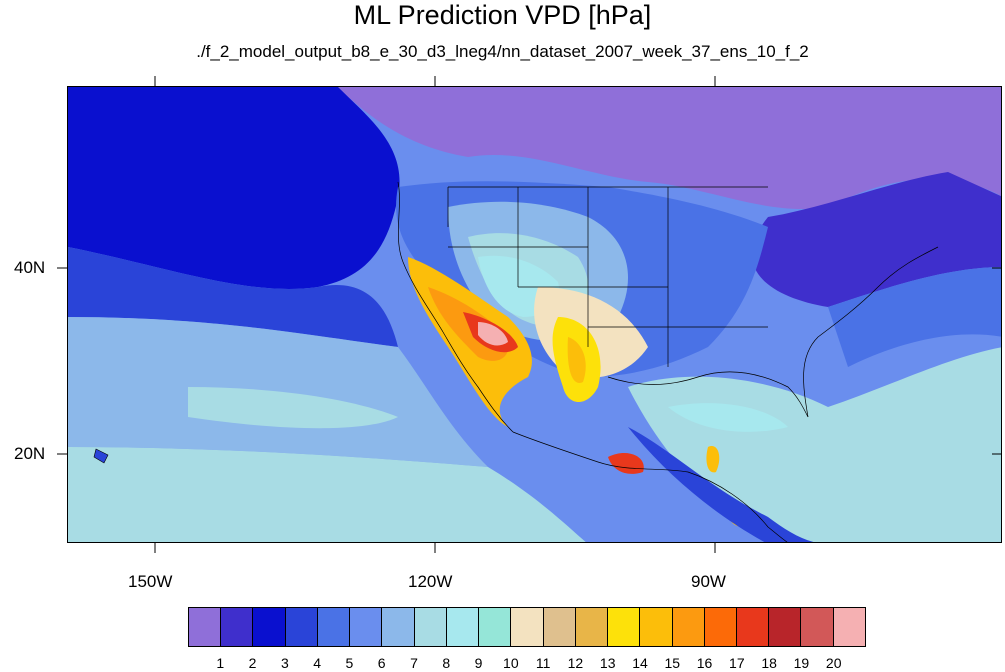 This screenshot has width=1005, height=672. What do you see at coordinates (478, 663) in the screenshot?
I see `colorbar-label: 9` at bounding box center [478, 663].